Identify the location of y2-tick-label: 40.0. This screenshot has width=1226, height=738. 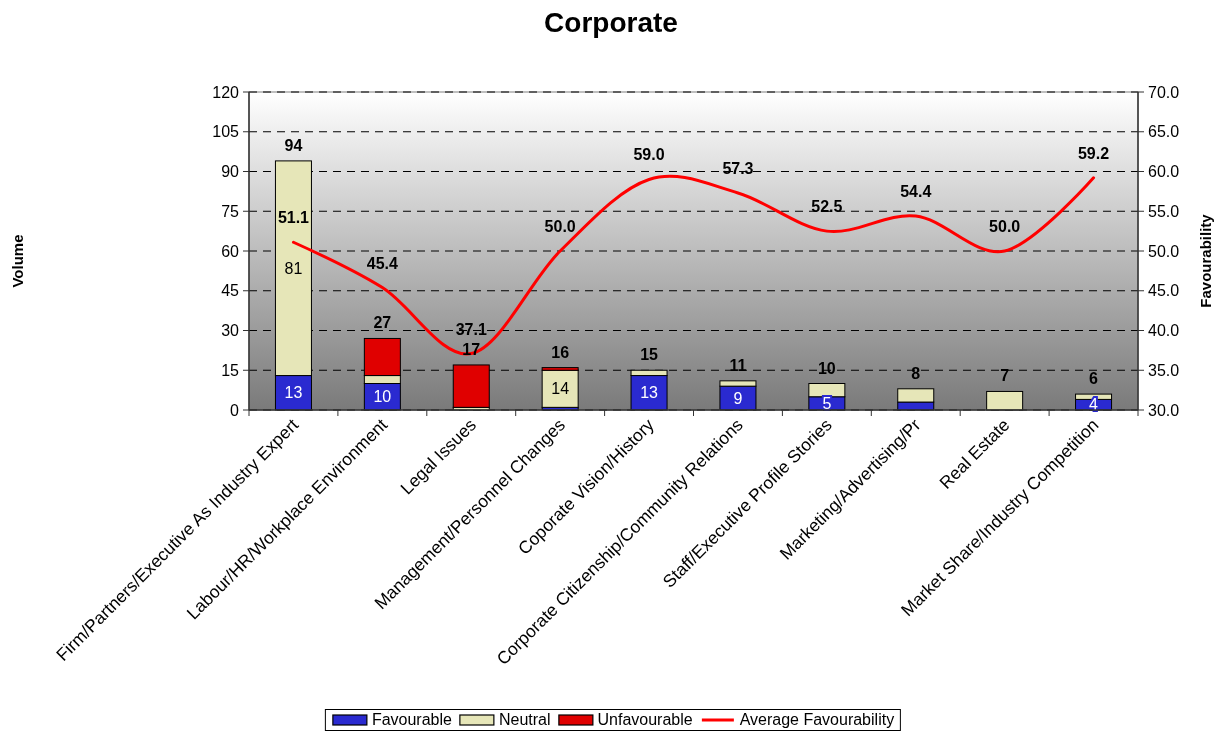
(1164, 330).